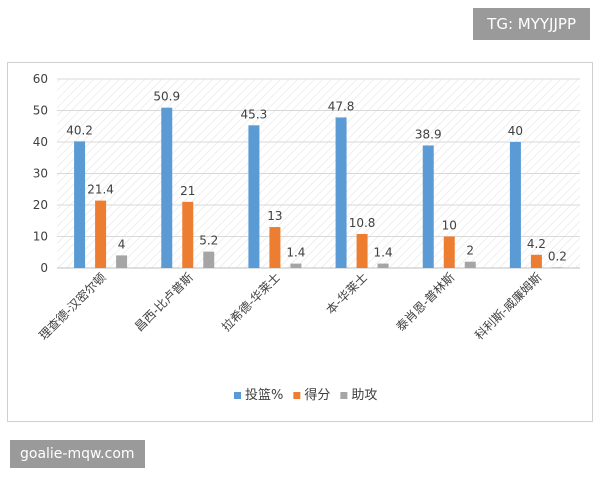  I want to click on y-tick-label: 20, so click(40, 205).